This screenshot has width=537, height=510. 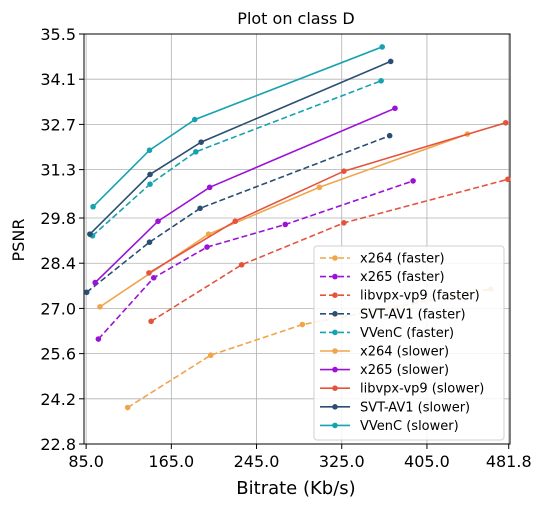 I want to click on legend-label: VVenC (slower), so click(x=409, y=426).